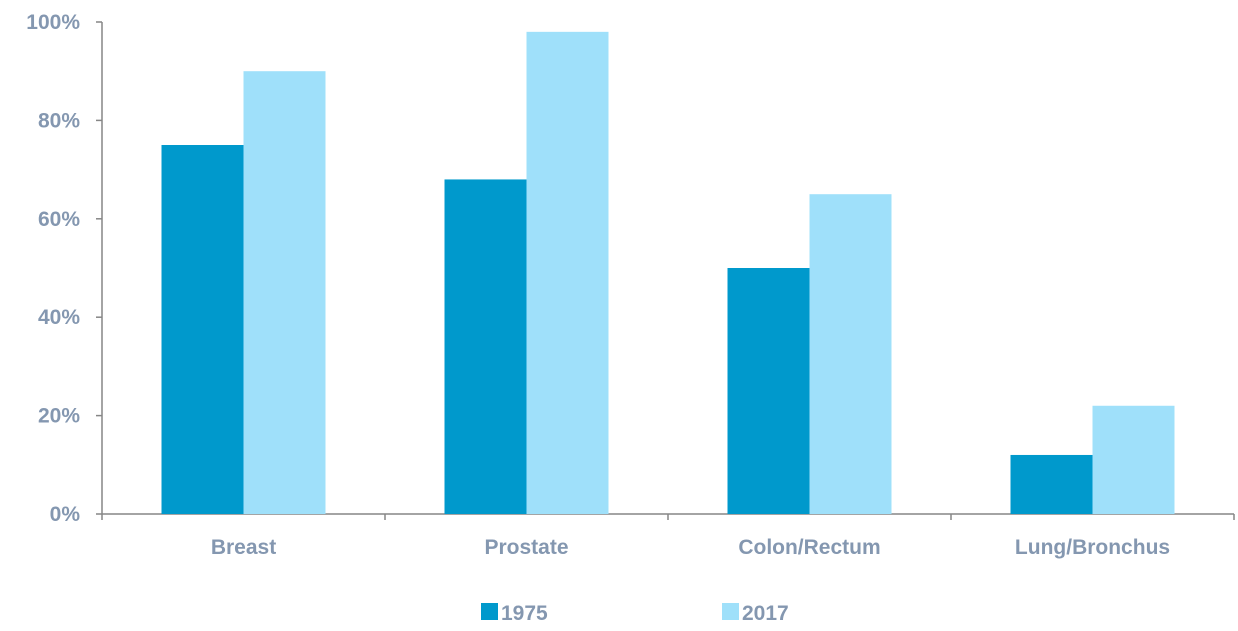 This screenshot has height=631, width=1238. What do you see at coordinates (59, 219) in the screenshot?
I see `y-tick-label: 60%` at bounding box center [59, 219].